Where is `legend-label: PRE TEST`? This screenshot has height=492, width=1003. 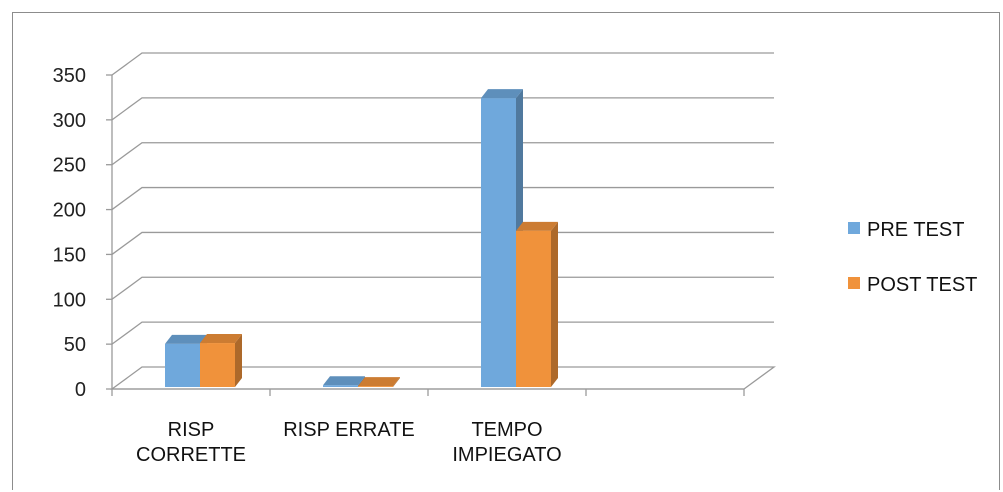 legend-label: PRE TEST is located at coordinates (915, 230).